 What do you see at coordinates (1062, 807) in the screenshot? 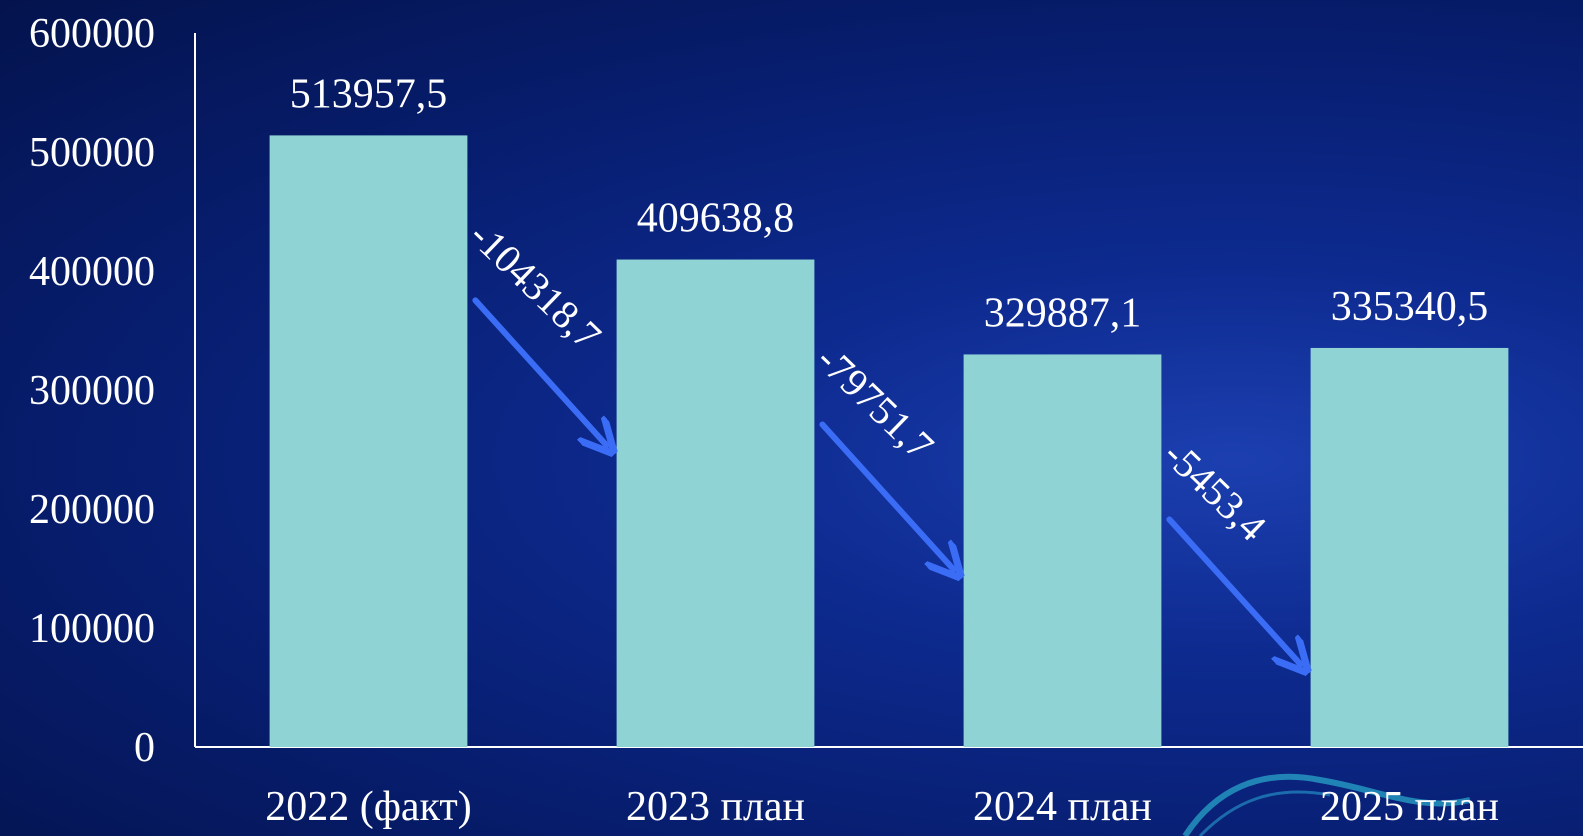
I see `x-category-label: 2024 план` at bounding box center [1062, 807].